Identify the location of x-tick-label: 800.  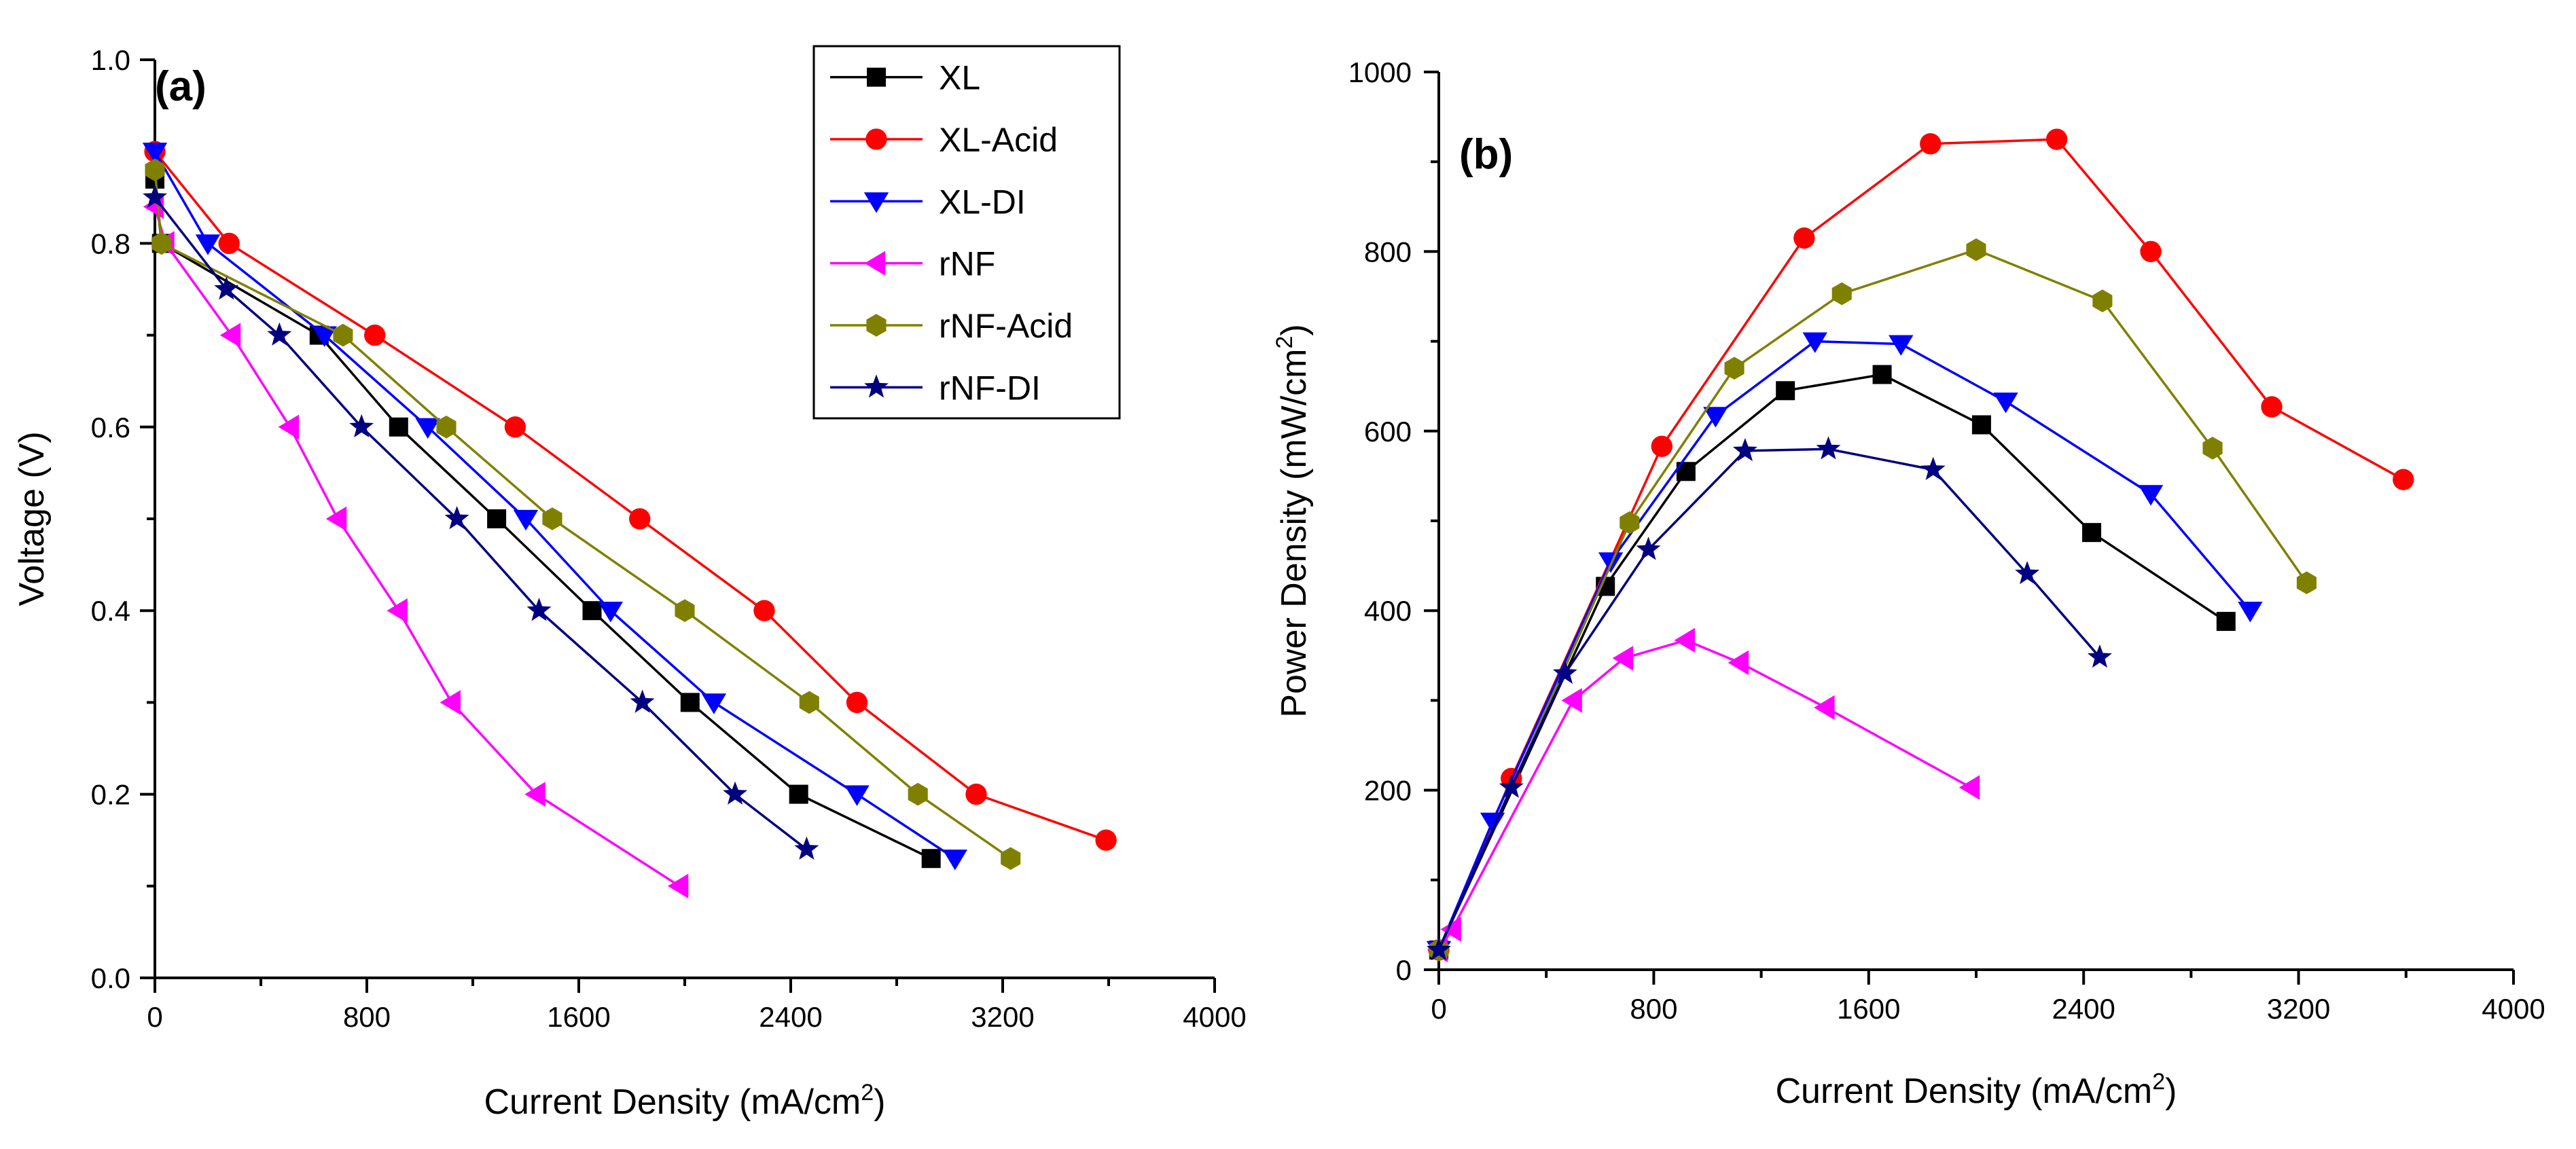
(367, 1017).